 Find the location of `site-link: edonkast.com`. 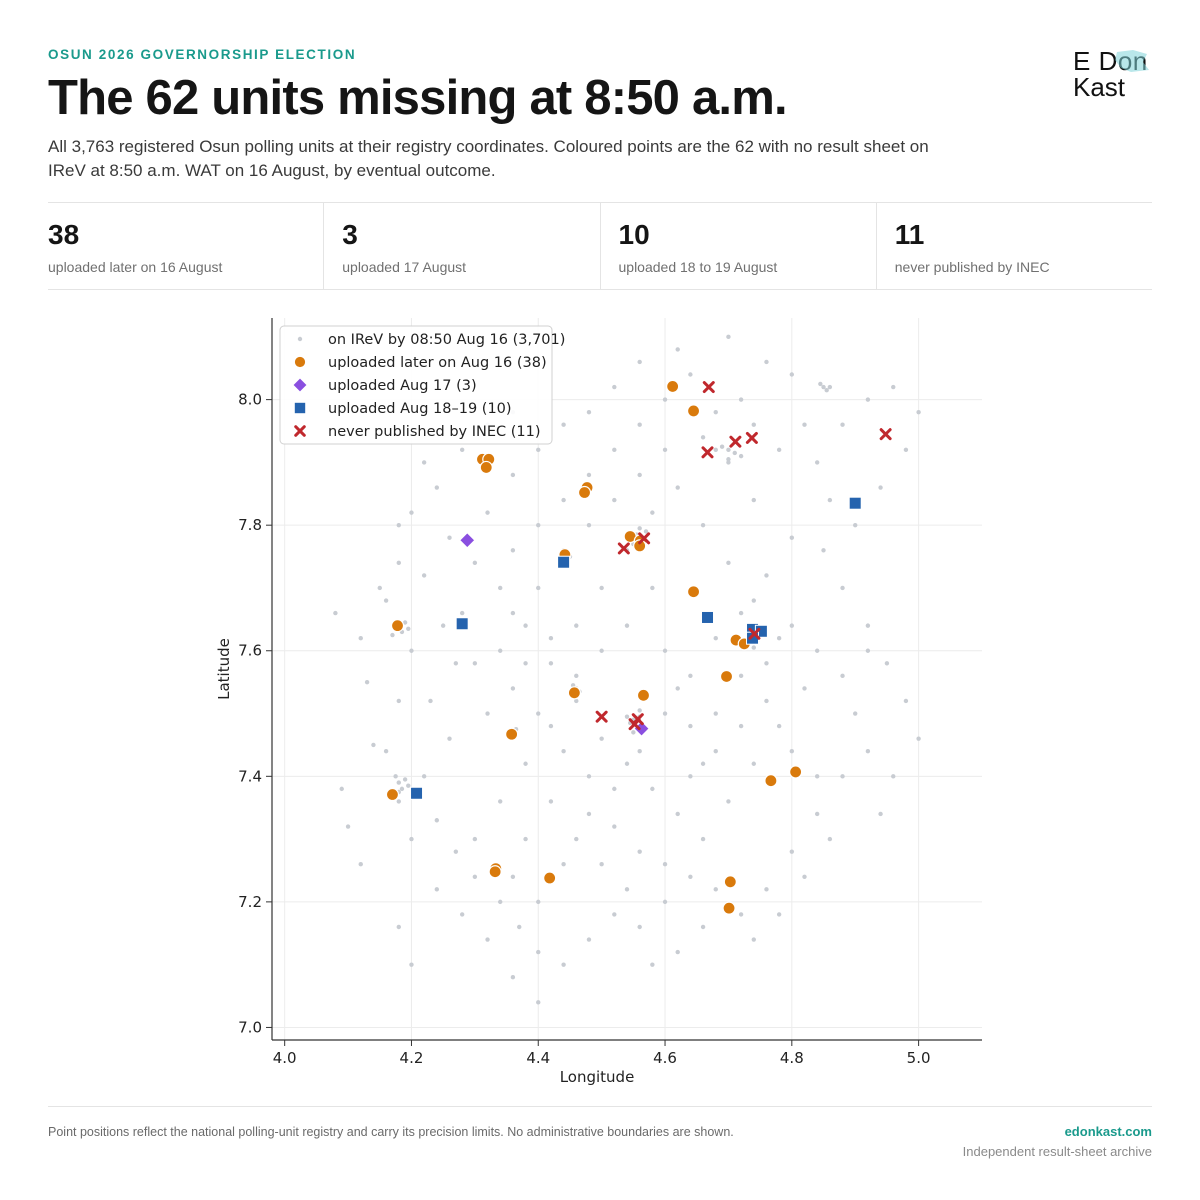

site-link: edonkast.com is located at coordinates (1108, 1131).